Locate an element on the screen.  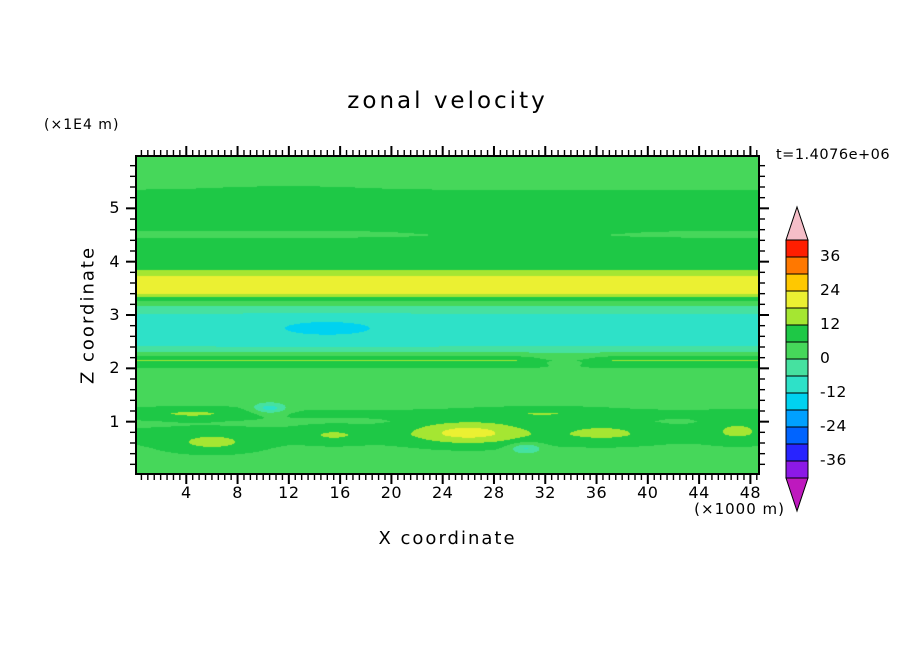
x-tick-label: 44 is located at coordinates (699, 492).